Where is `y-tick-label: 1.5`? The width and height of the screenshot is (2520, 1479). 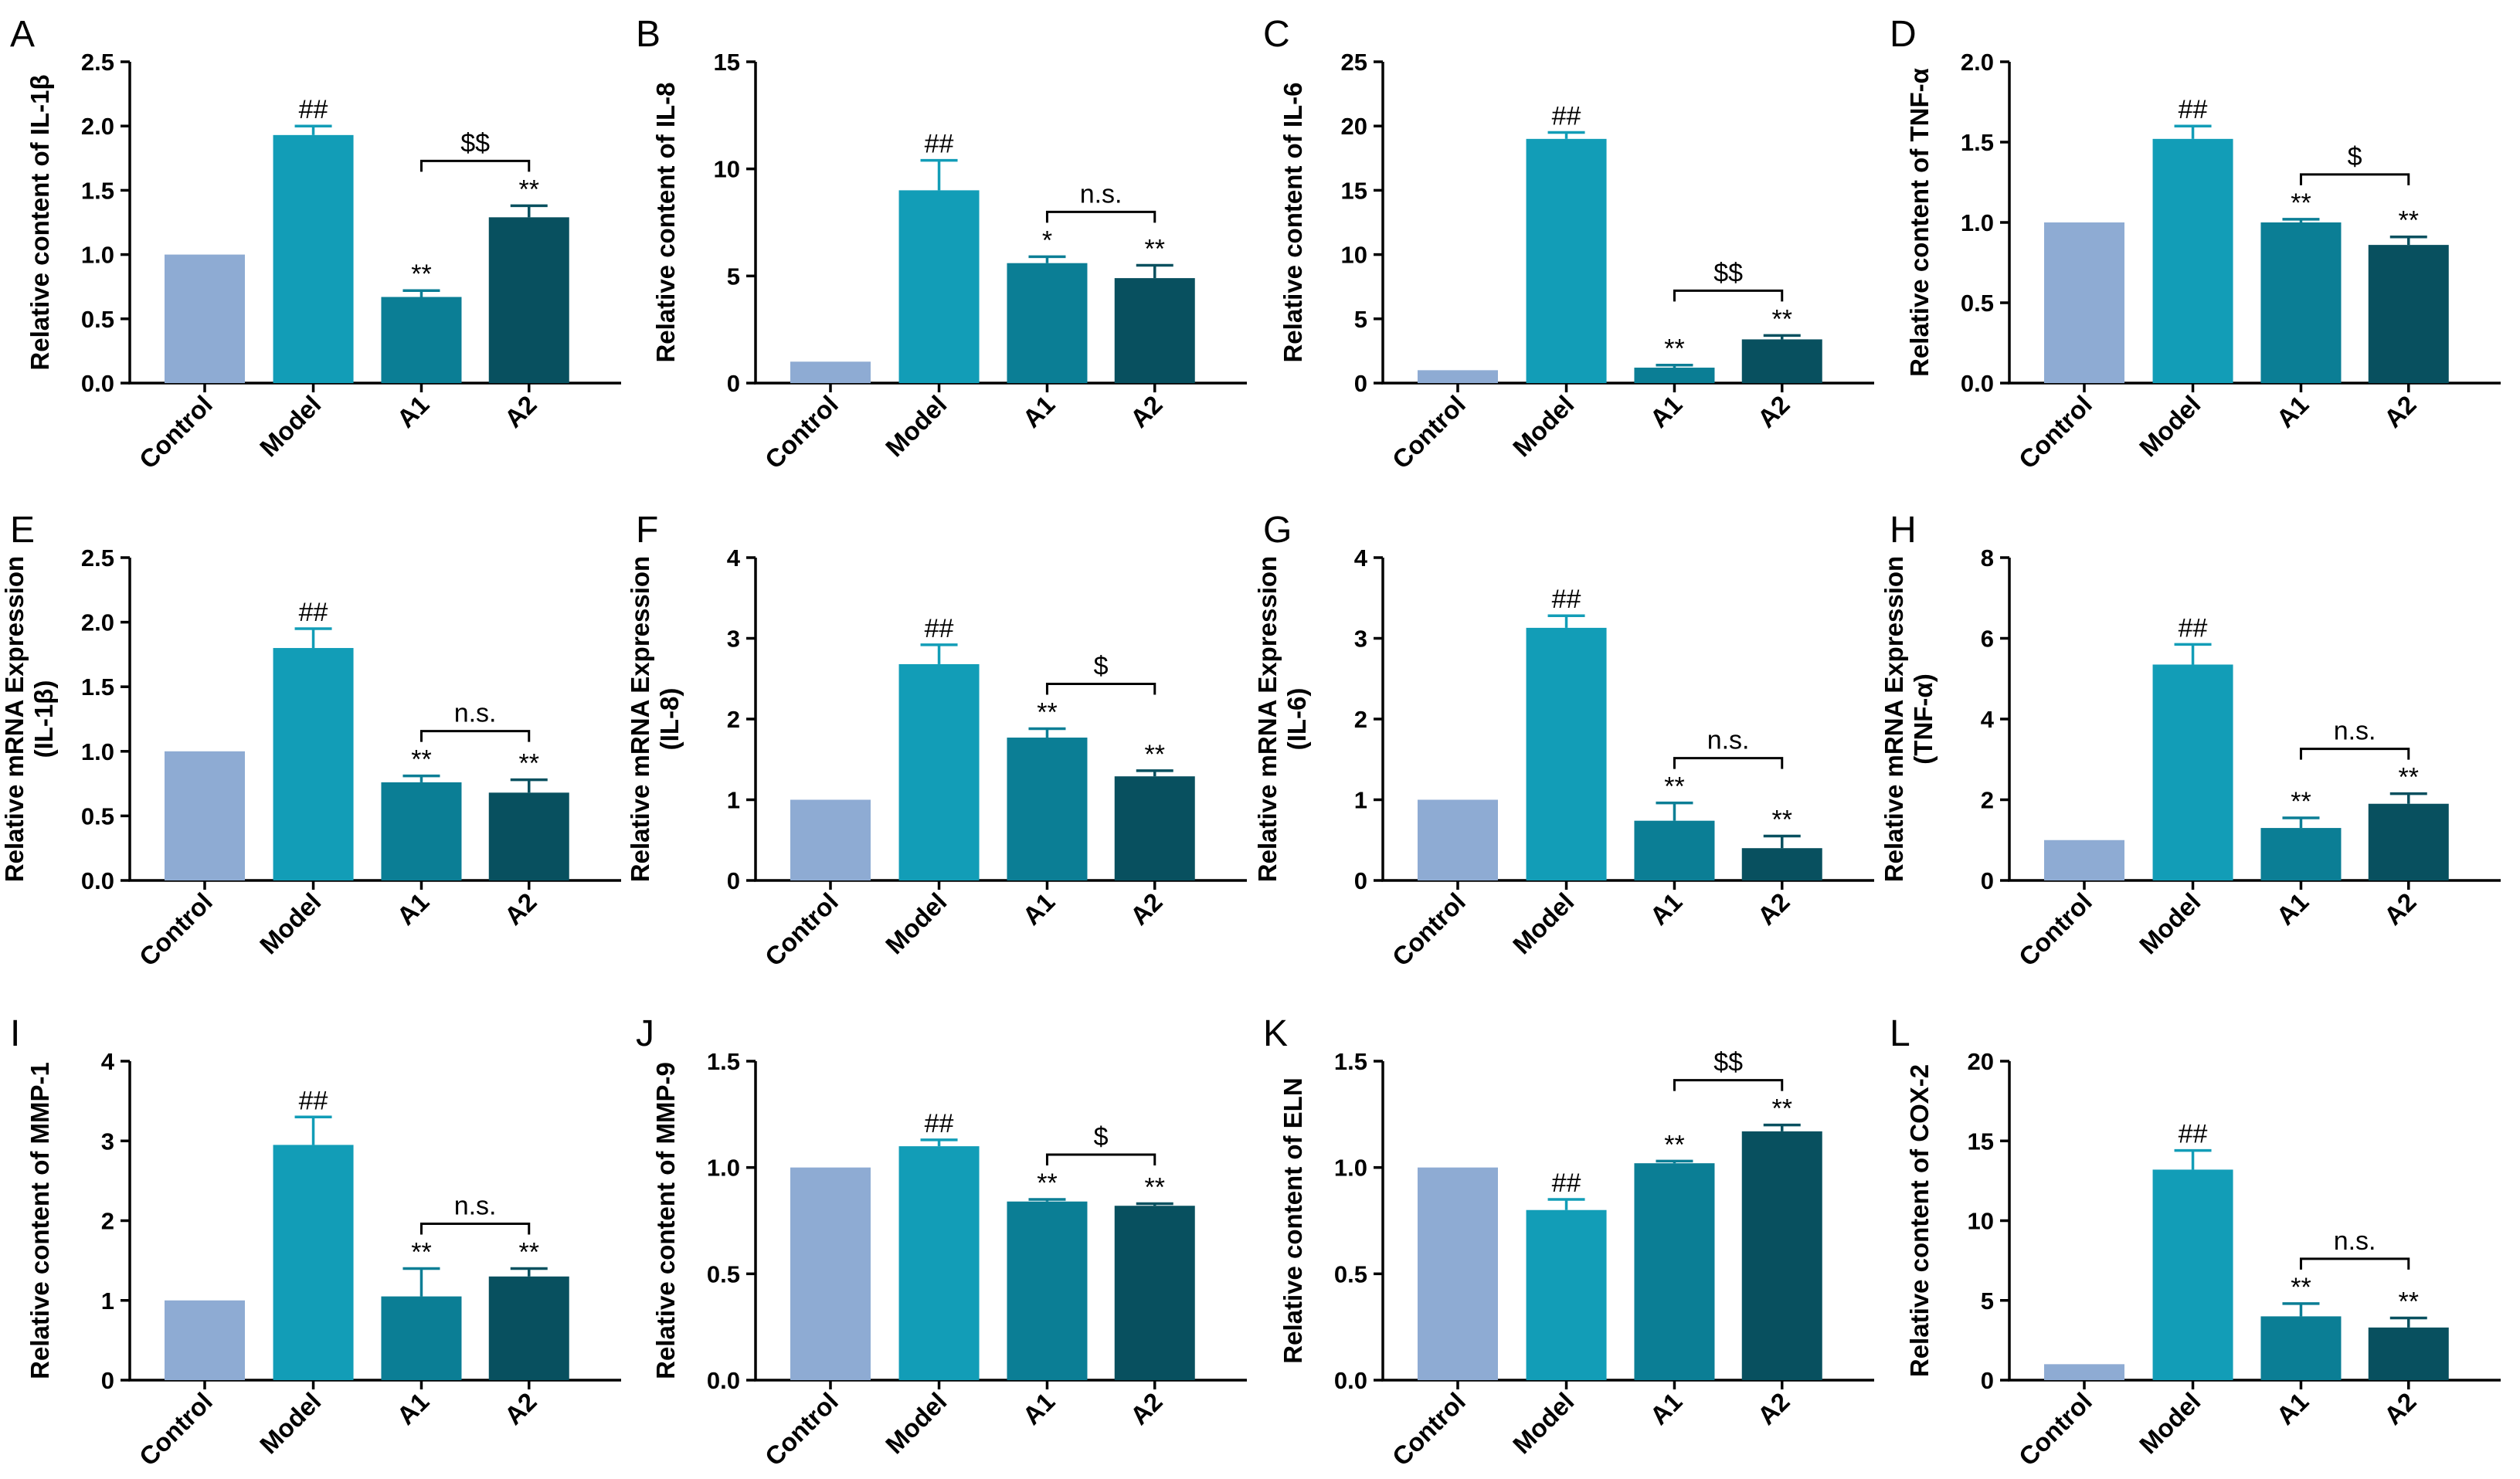 y-tick-label: 1.5 is located at coordinates (723, 1061).